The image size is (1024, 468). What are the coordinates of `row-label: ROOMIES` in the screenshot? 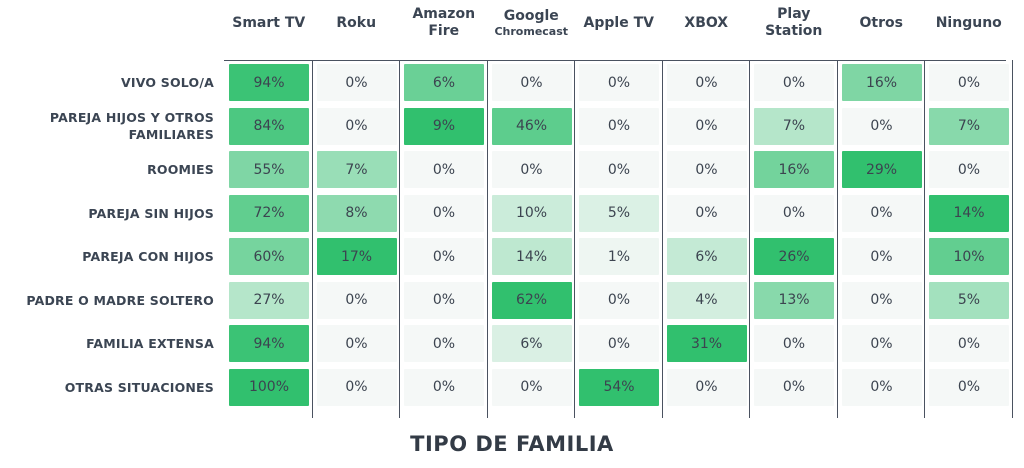 It's located at (180, 169).